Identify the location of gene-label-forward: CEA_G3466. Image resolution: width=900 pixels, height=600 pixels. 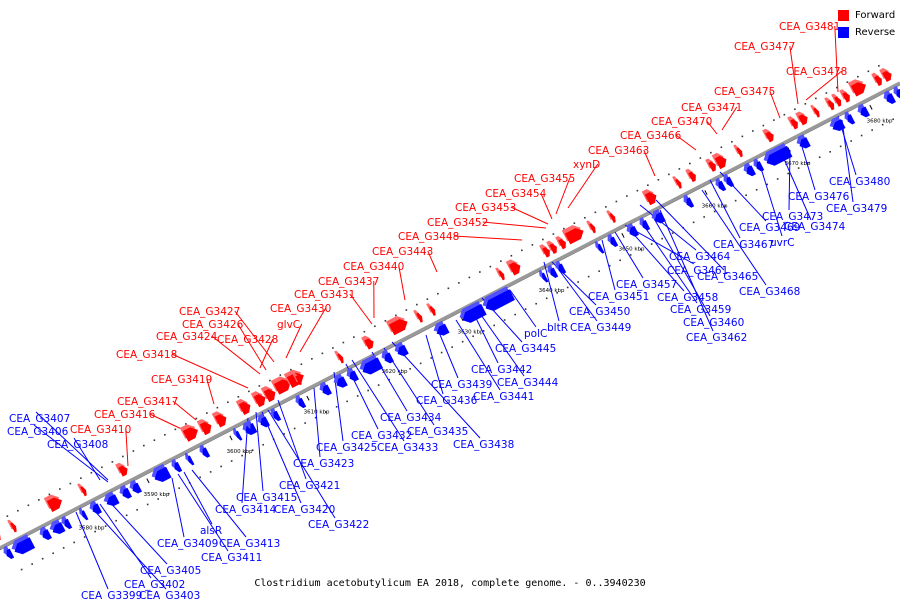
(651, 136).